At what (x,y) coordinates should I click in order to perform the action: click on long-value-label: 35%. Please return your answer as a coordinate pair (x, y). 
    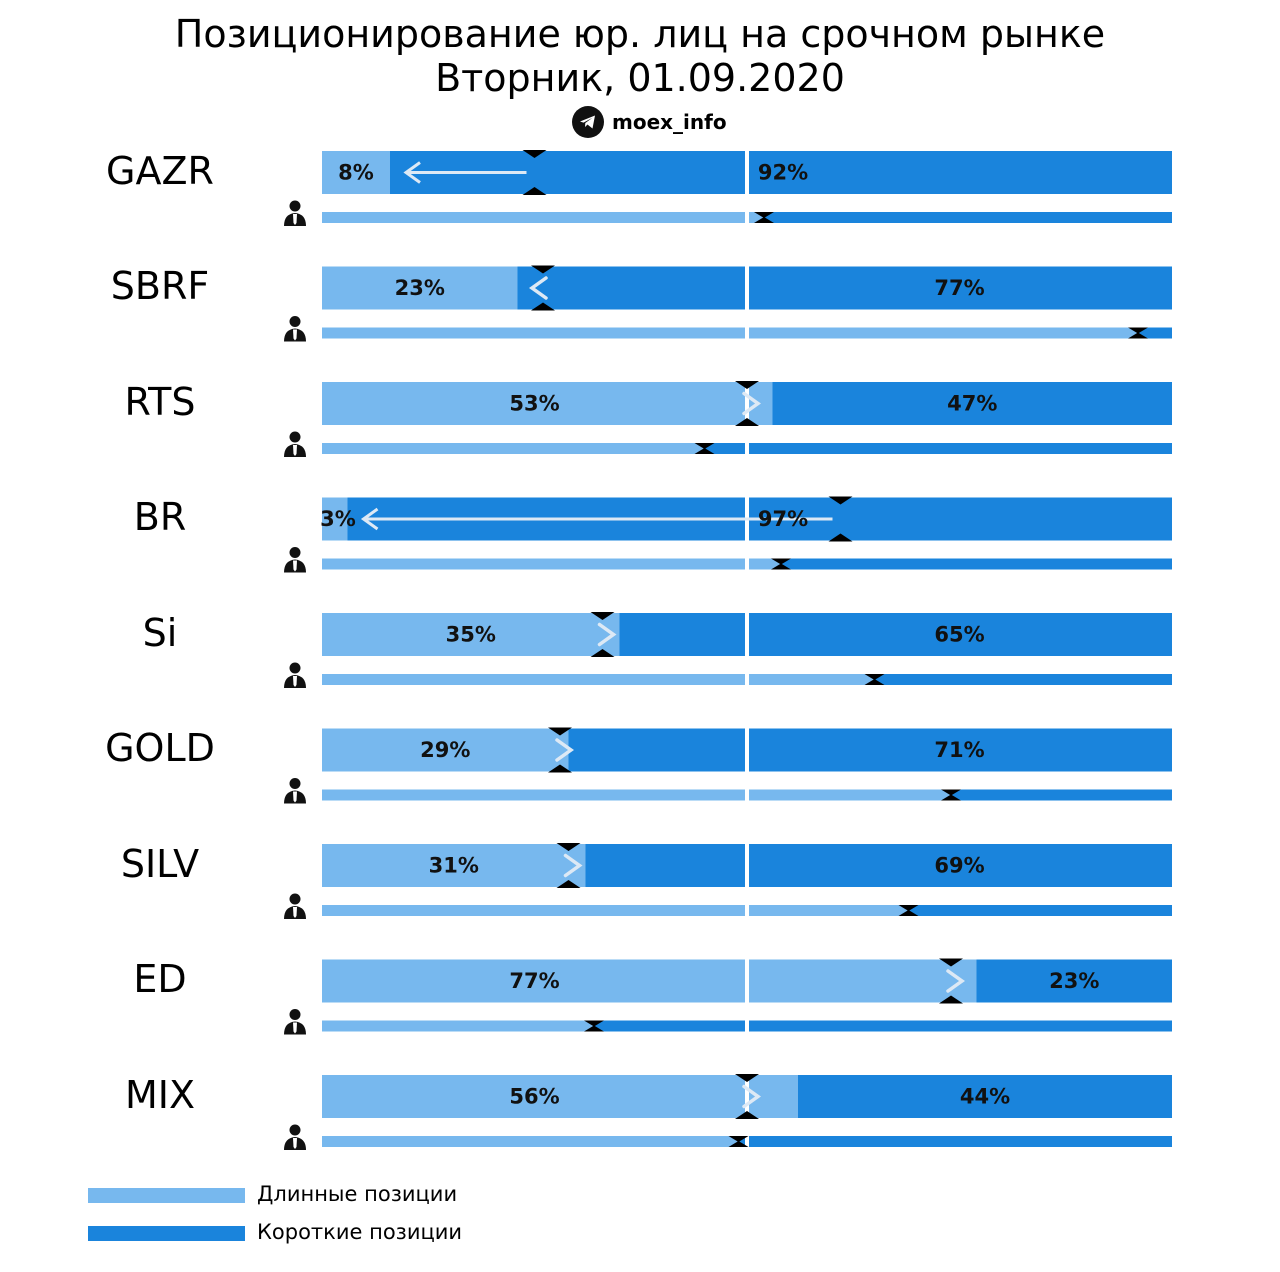
    Looking at the image, I should click on (471, 635).